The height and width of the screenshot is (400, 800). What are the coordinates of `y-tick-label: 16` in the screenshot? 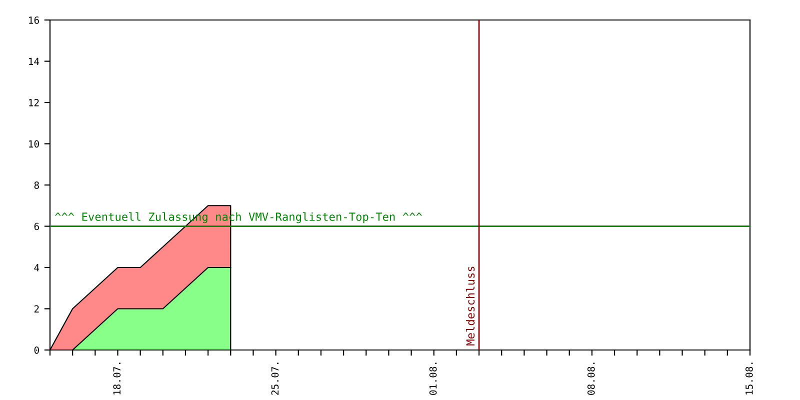 It's located at (34, 20).